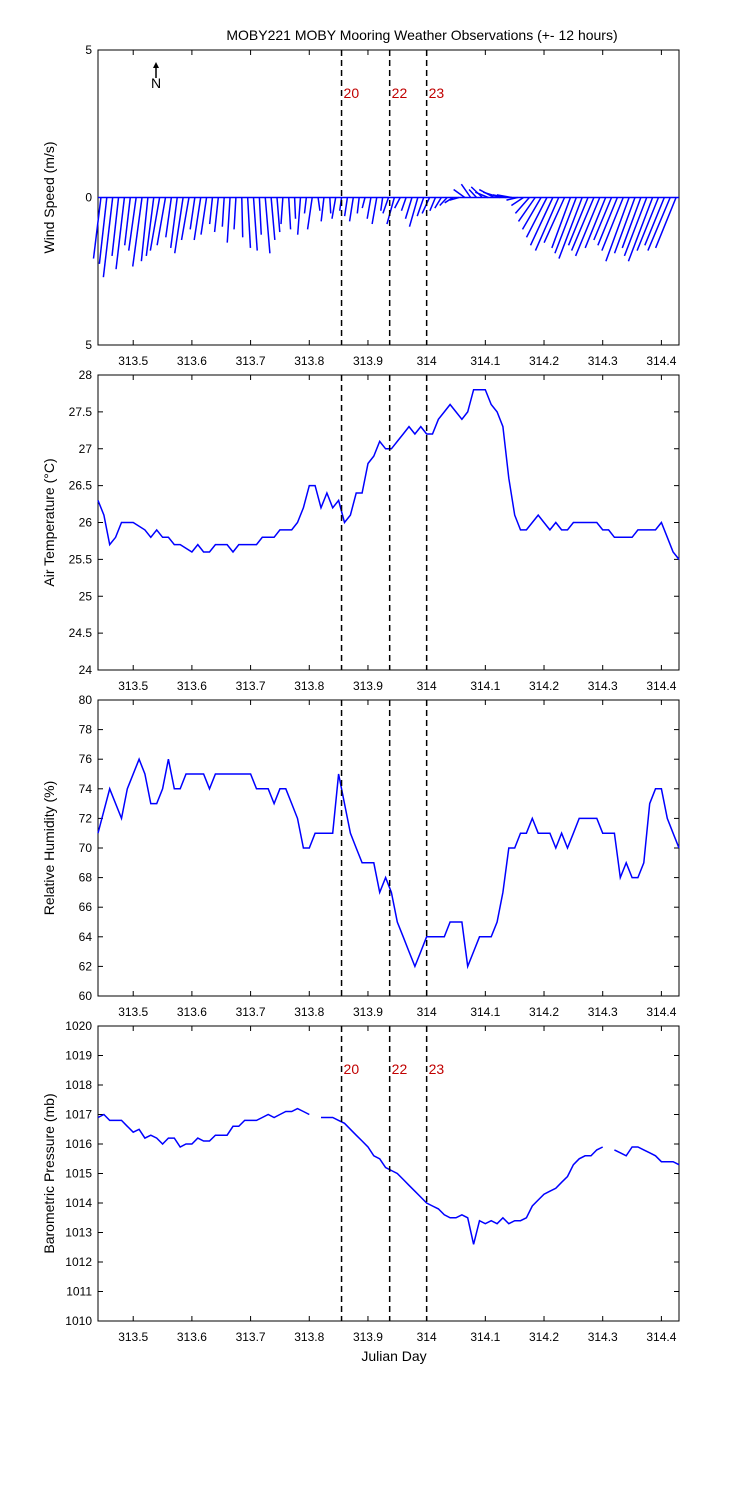 The height and width of the screenshot is (1500, 750). Describe the element at coordinates (86, 848) in the screenshot. I see `y-tick-label: 70` at that location.